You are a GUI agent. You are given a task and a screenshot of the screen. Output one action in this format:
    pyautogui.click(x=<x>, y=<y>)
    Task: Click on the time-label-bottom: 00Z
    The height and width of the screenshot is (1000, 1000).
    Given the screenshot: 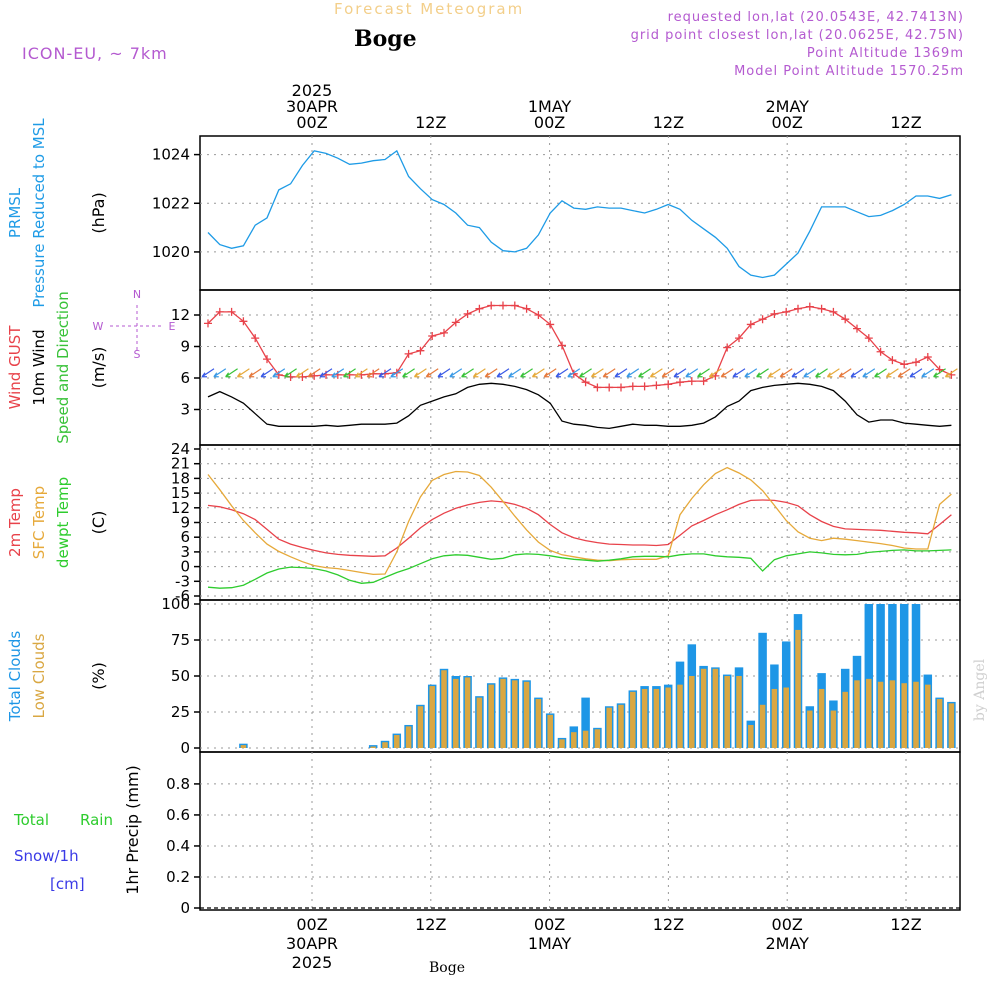 What is the action you would take?
    pyautogui.click(x=311, y=924)
    